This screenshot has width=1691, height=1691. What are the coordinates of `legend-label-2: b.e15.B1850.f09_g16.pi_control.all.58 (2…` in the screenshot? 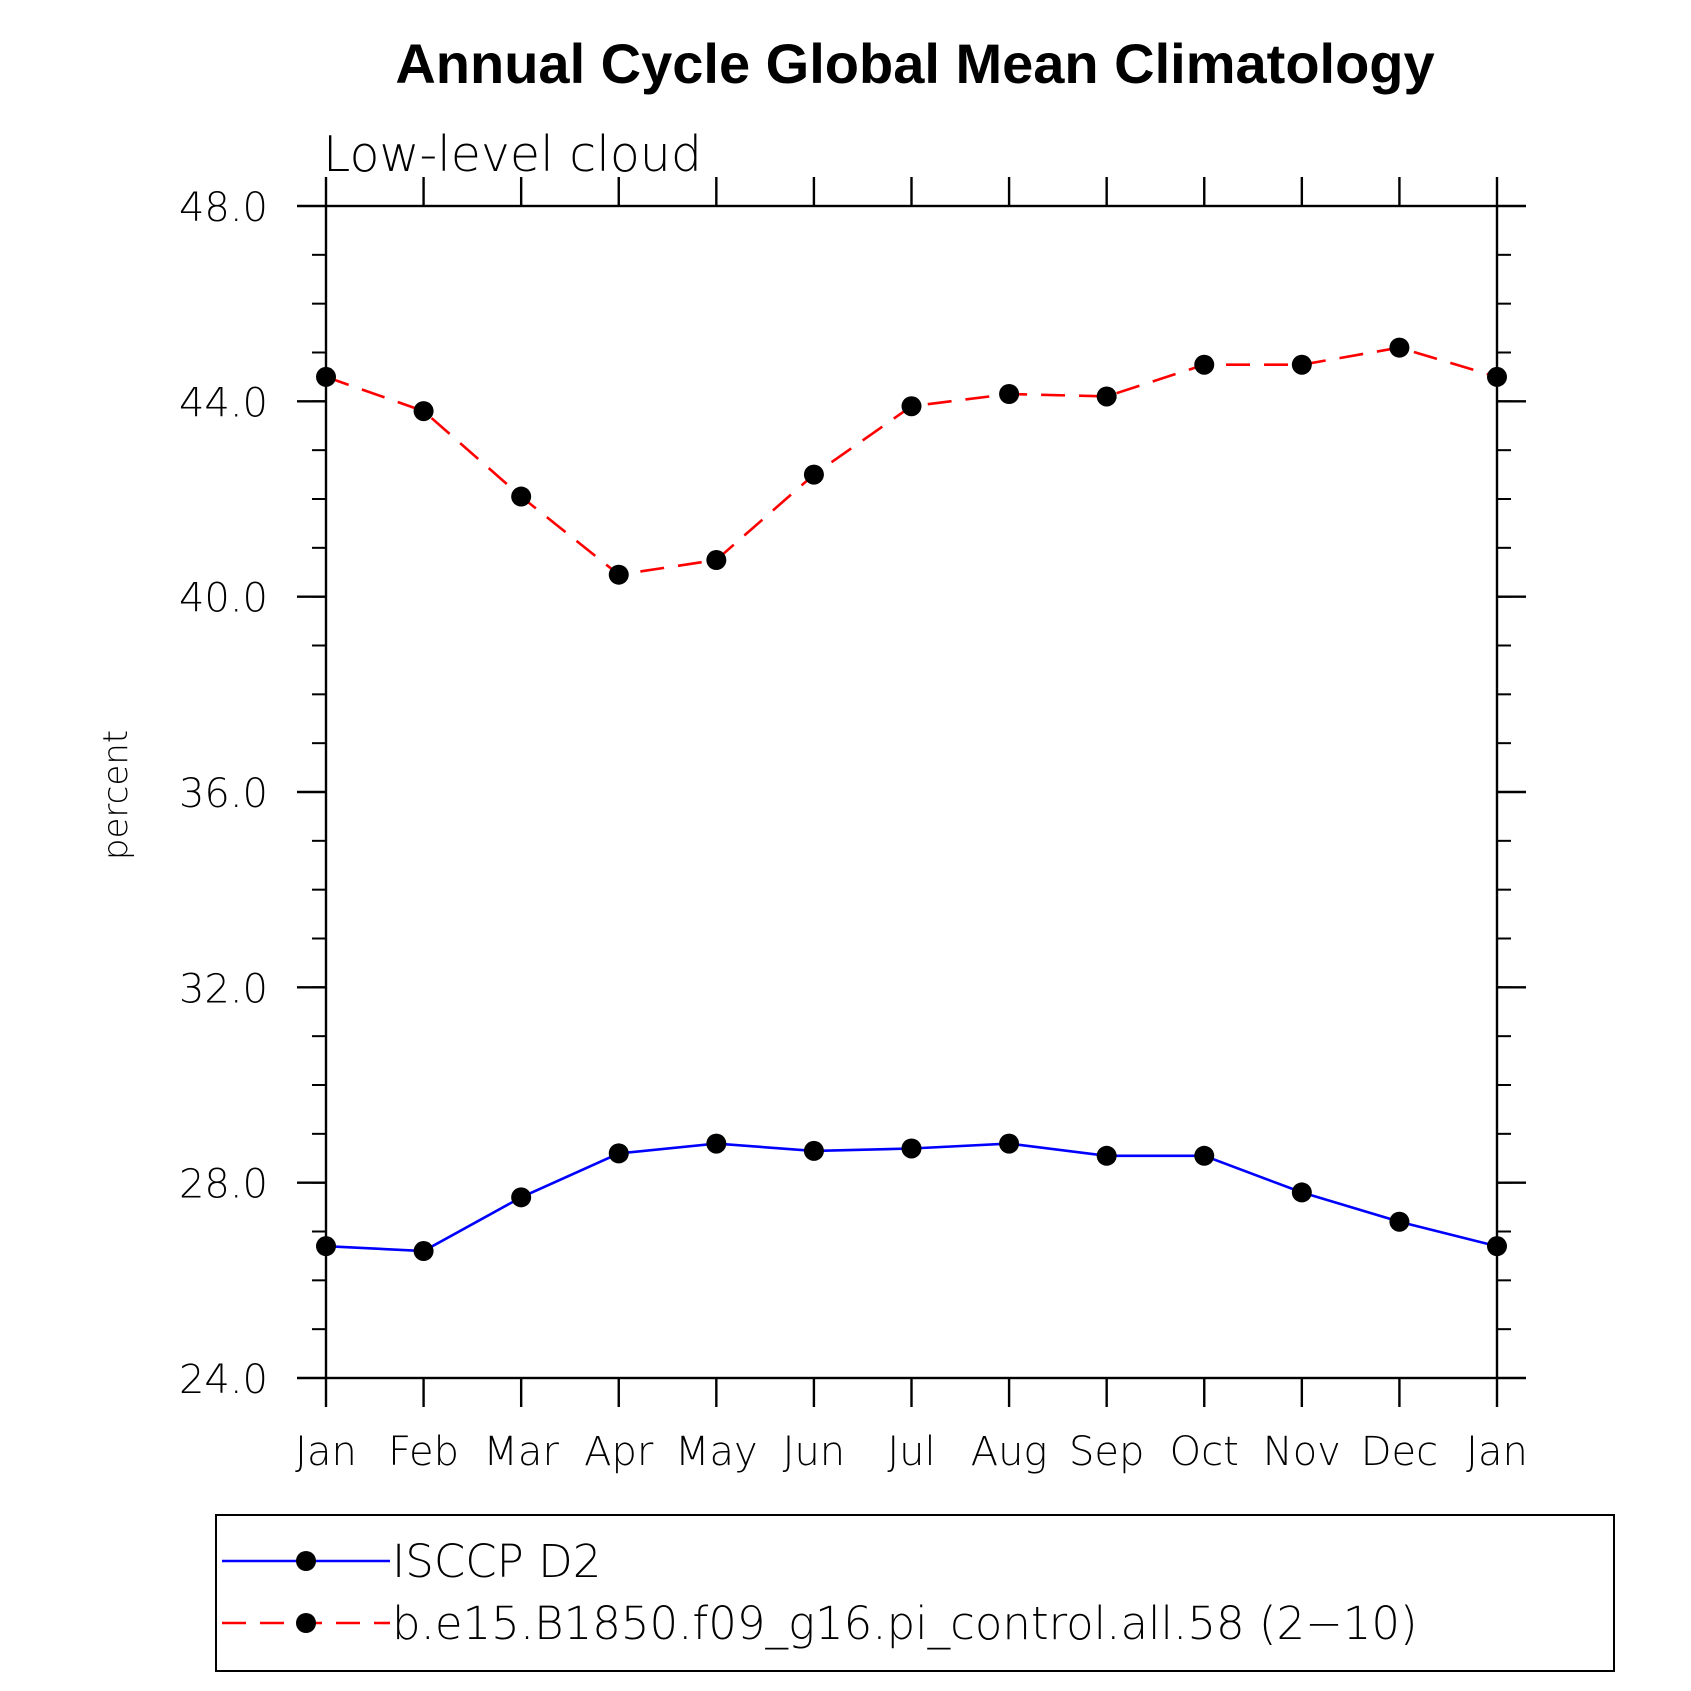 It's located at (905, 1623).